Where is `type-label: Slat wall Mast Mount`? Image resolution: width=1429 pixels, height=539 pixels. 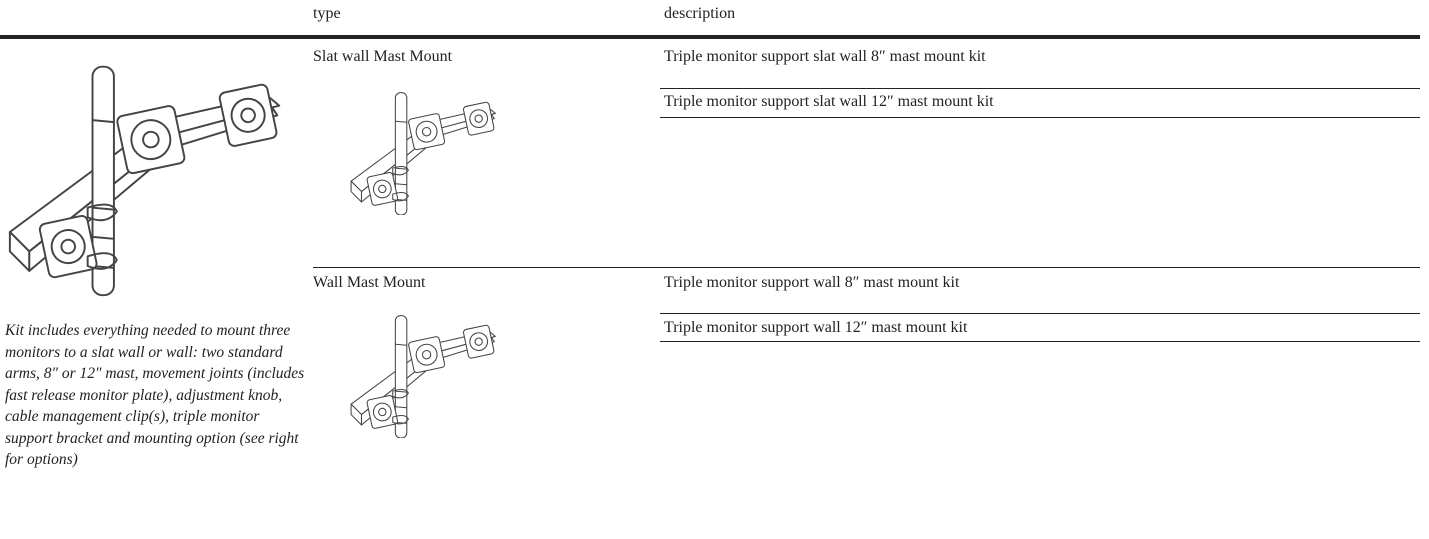 type-label: Slat wall Mast Mount is located at coordinates (383, 56).